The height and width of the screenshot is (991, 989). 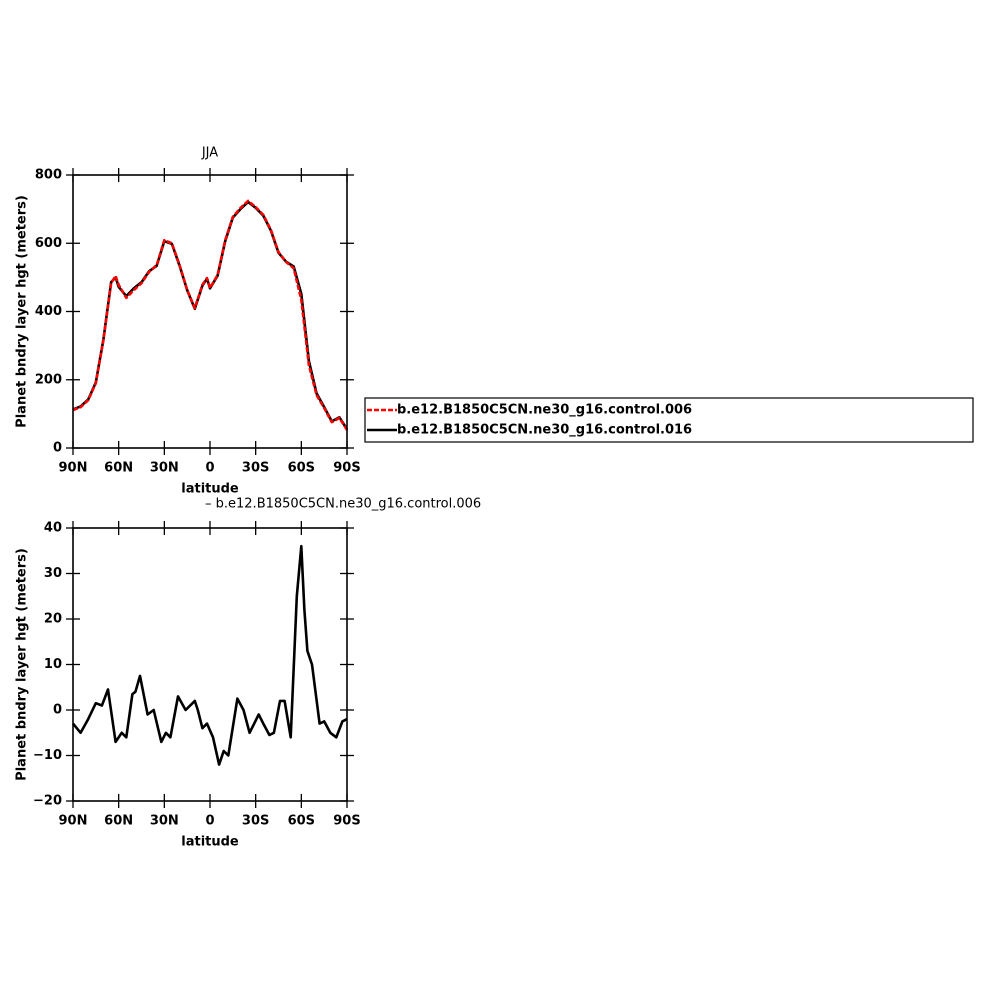 What do you see at coordinates (53, 528) in the screenshot?
I see `y-tick-label: 40` at bounding box center [53, 528].